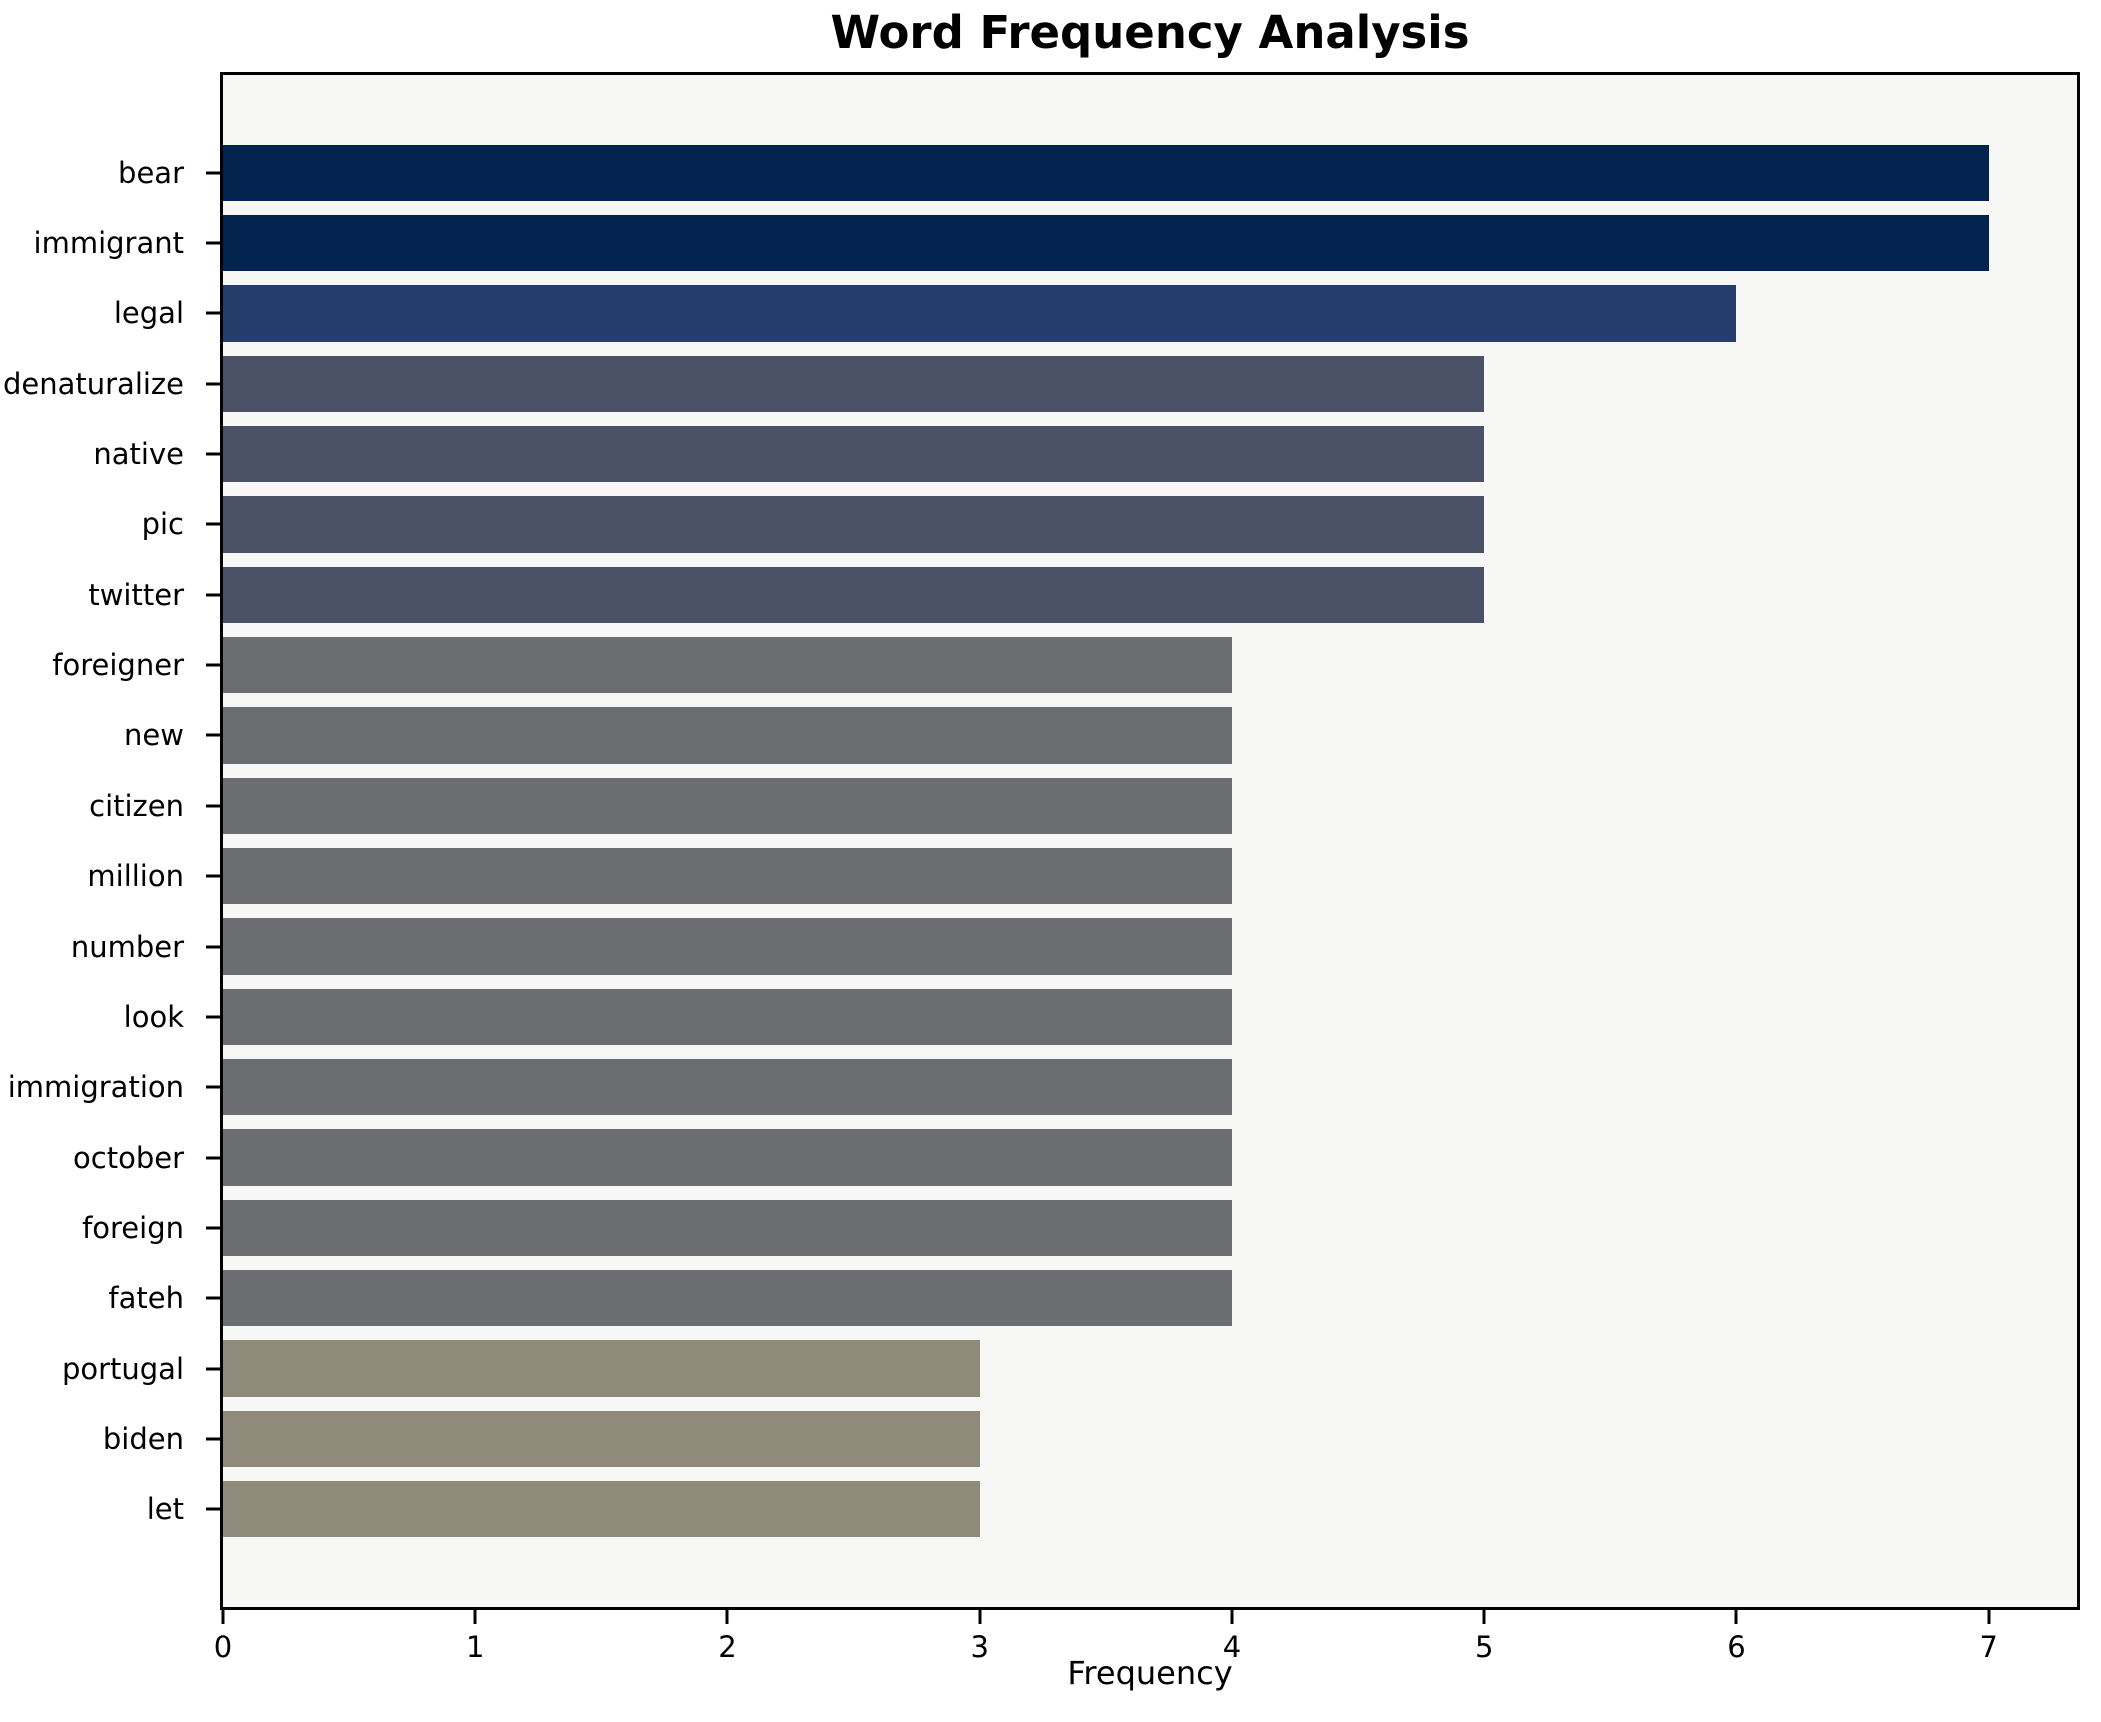  Describe the element at coordinates (727, 1227) in the screenshot. I see `bar-foreign` at that location.